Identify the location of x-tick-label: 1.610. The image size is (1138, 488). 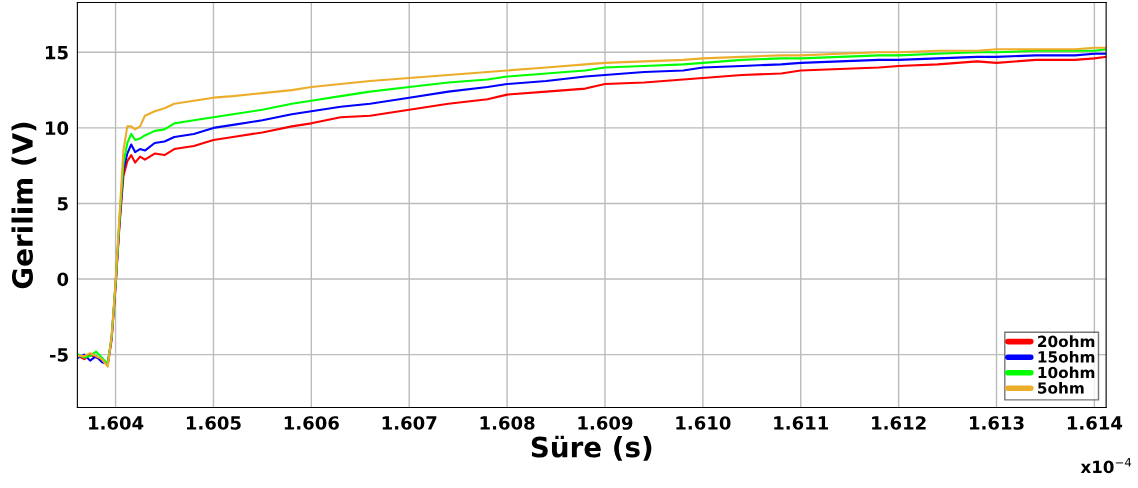
(703, 423).